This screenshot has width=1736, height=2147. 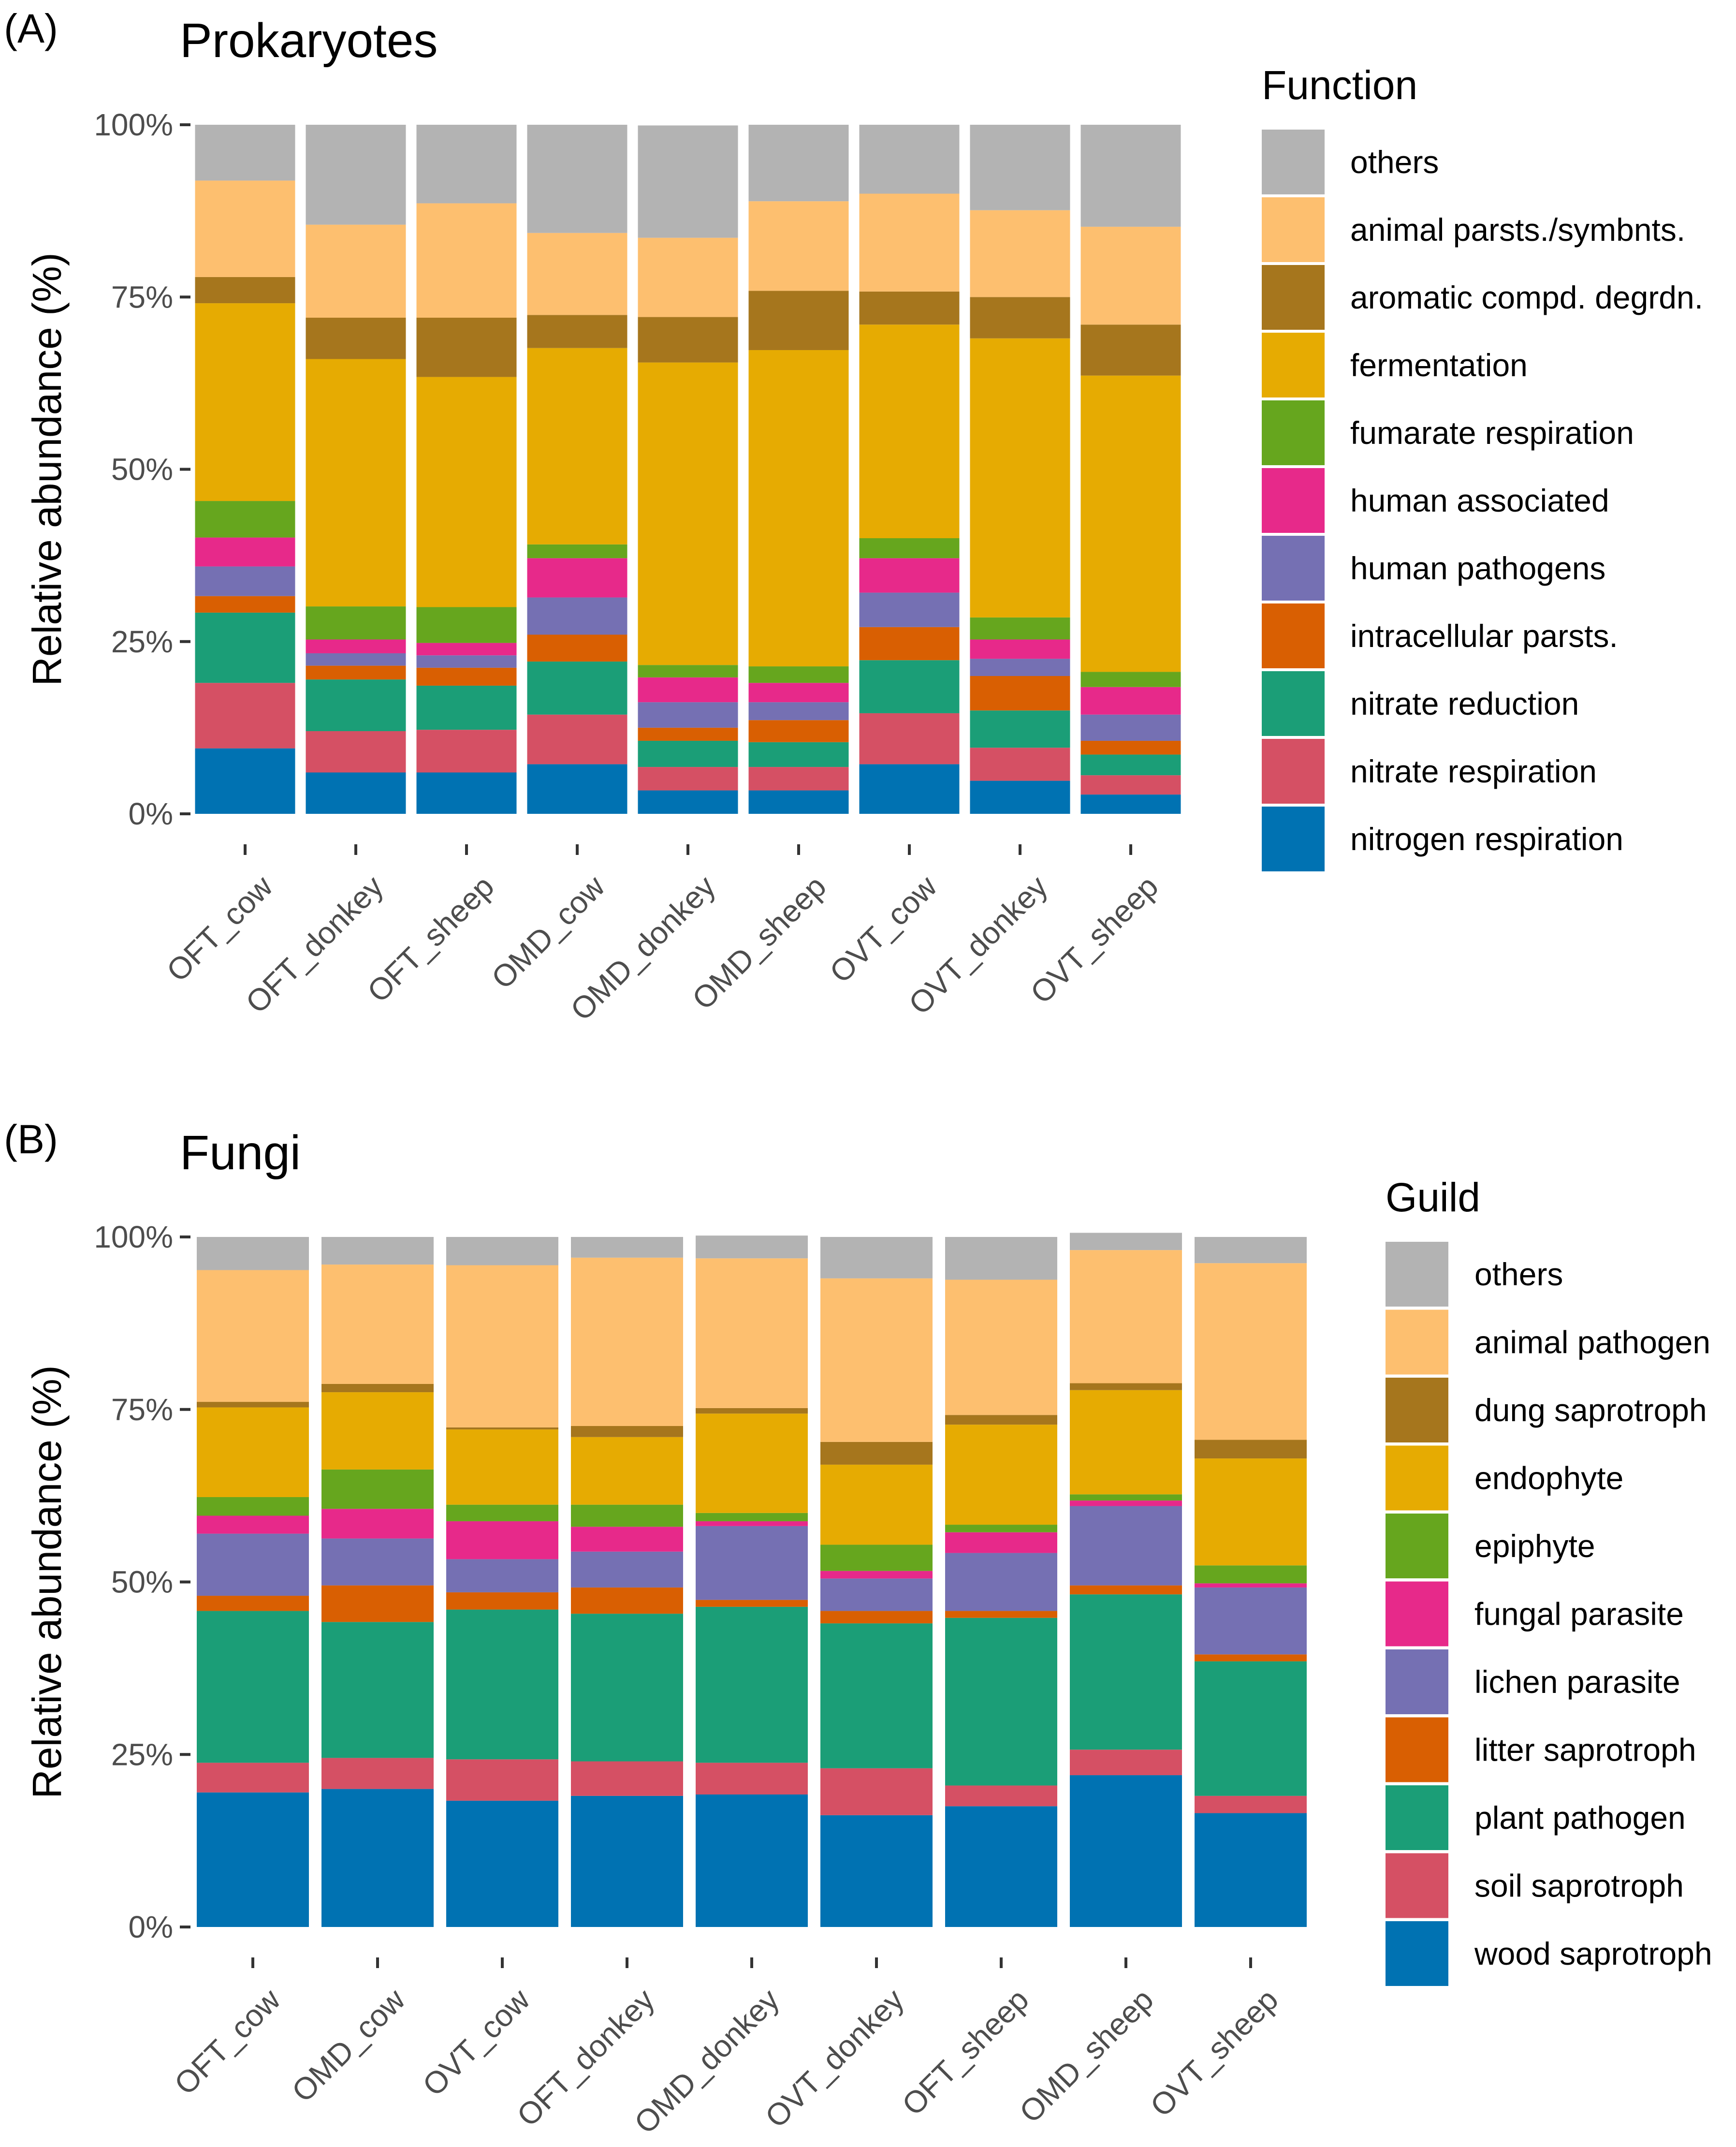 What do you see at coordinates (151, 813) in the screenshot?
I see `y-tick-label: 0%` at bounding box center [151, 813].